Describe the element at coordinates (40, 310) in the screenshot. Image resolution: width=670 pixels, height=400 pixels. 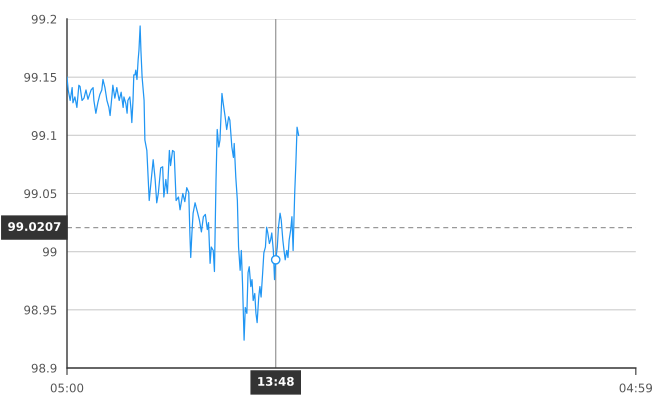
I see `y-tick-label: 98.95` at that location.